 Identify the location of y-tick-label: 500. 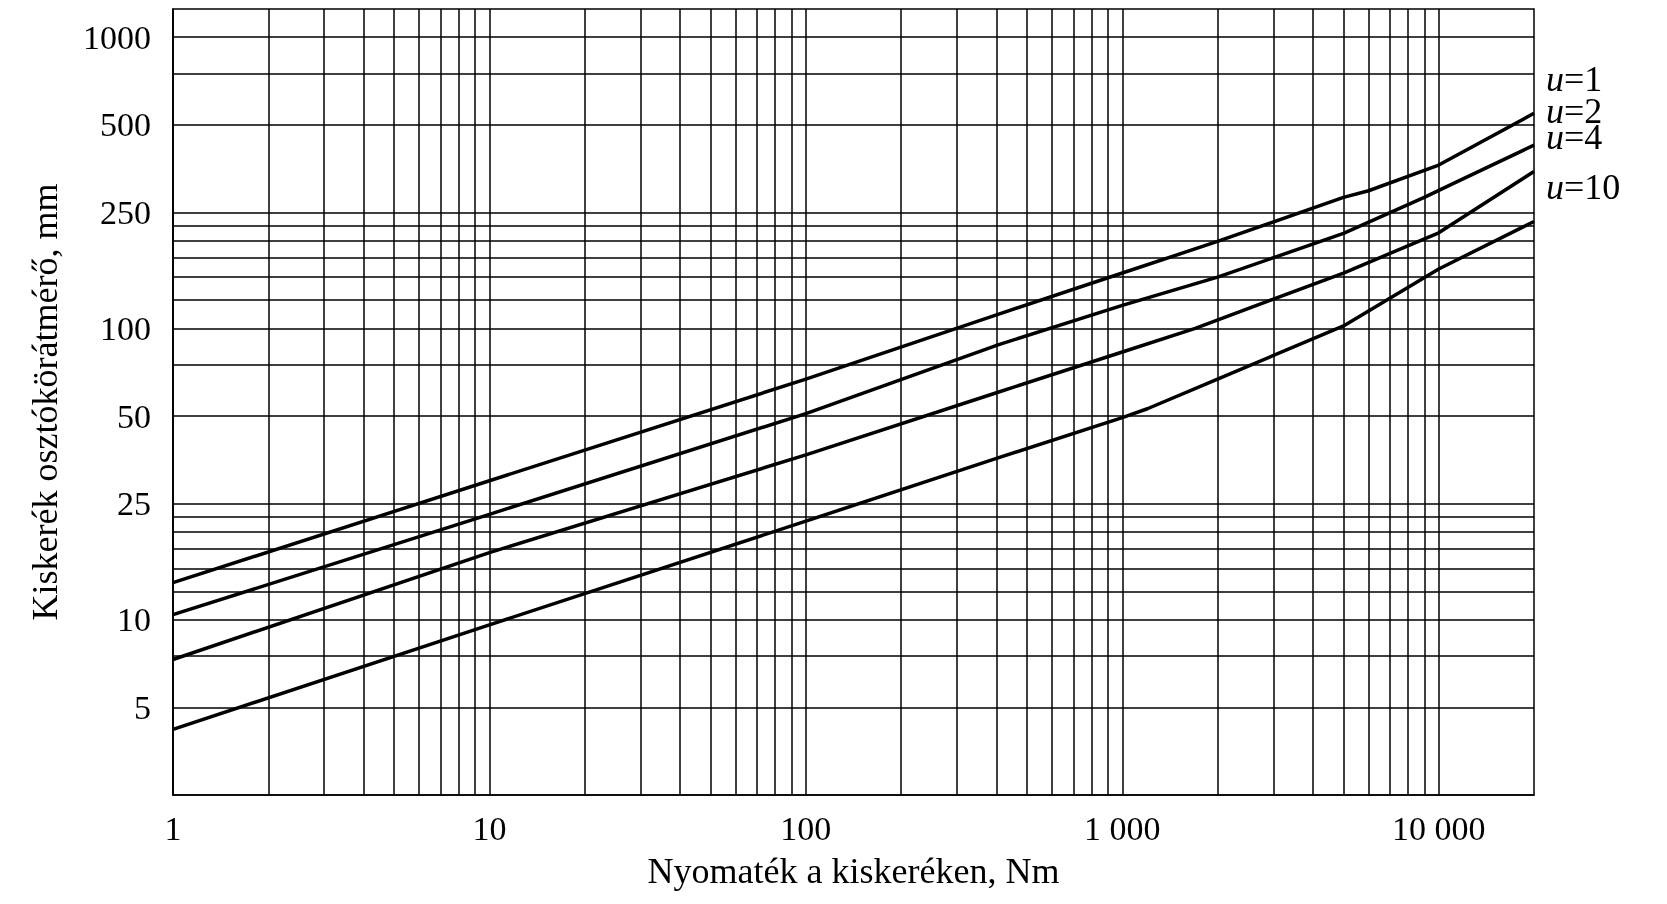
(125, 125).